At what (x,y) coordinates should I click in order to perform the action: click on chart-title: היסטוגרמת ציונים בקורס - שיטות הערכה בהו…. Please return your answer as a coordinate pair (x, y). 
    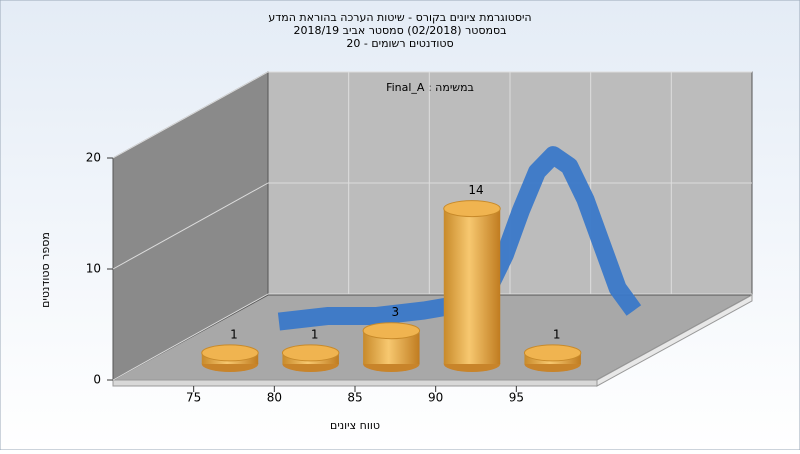
    Looking at the image, I should click on (399, 17).